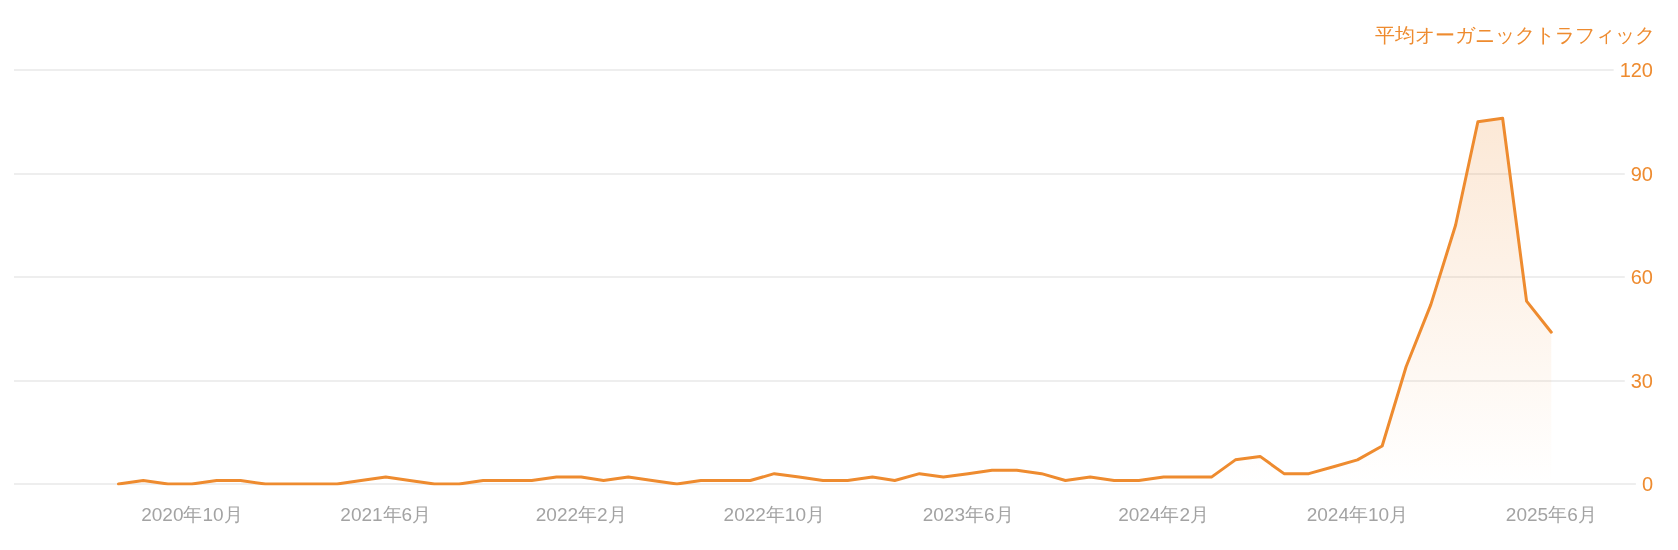  What do you see at coordinates (1357, 514) in the screenshot?
I see `x-tick-label: 2024年10月` at bounding box center [1357, 514].